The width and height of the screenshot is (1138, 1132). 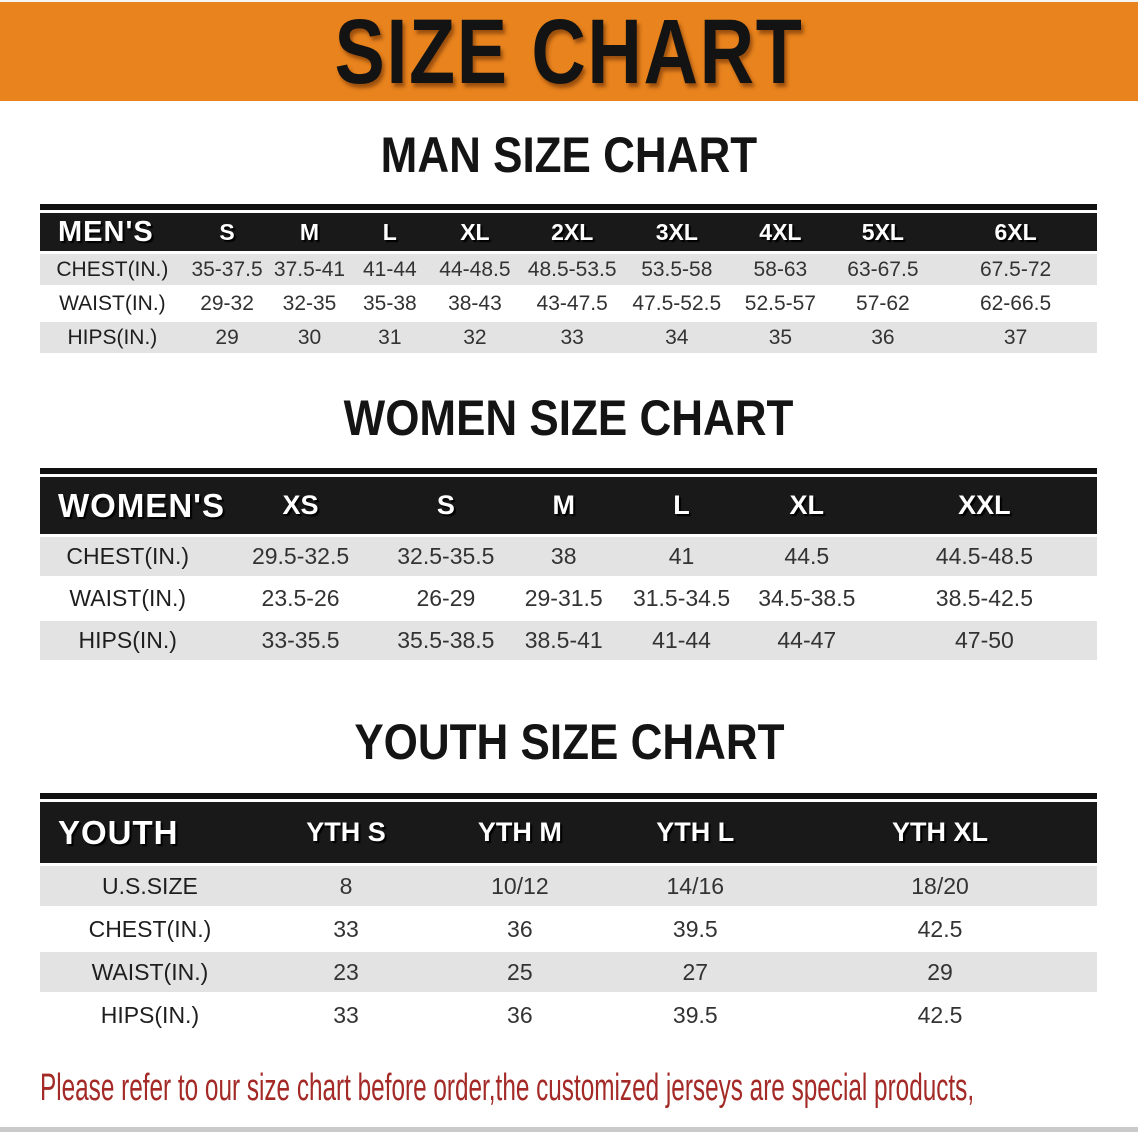 What do you see at coordinates (150, 928) in the screenshot?
I see `youth-row-label: CHEST(IN.)` at bounding box center [150, 928].